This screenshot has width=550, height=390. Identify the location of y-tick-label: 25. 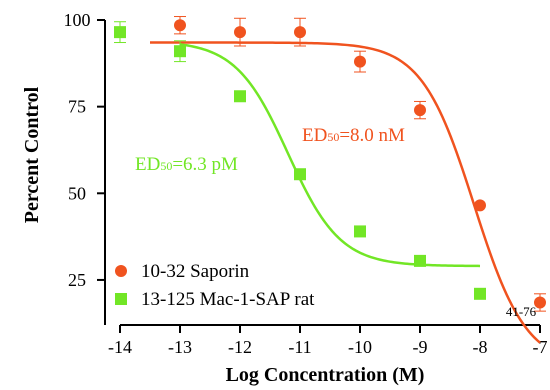
(77, 280).